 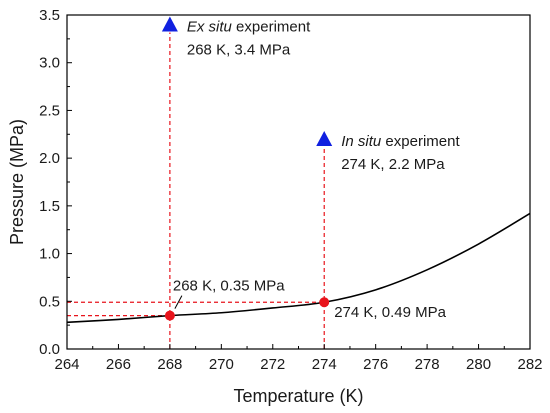 What do you see at coordinates (324, 364) in the screenshot?
I see `x-tick-label: 274` at bounding box center [324, 364].